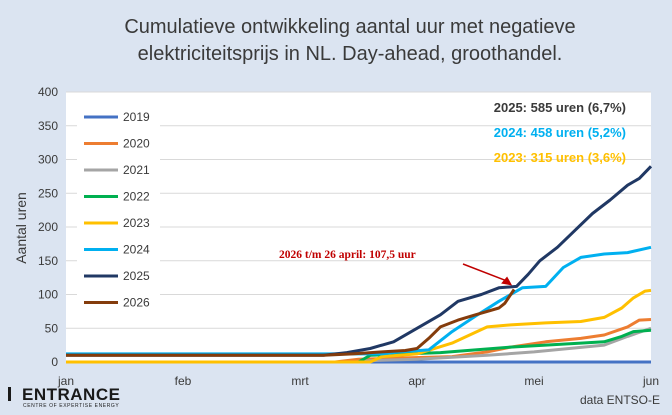  Describe the element at coordinates (416, 381) in the screenshot. I see `x-tick-label: apr` at that location.